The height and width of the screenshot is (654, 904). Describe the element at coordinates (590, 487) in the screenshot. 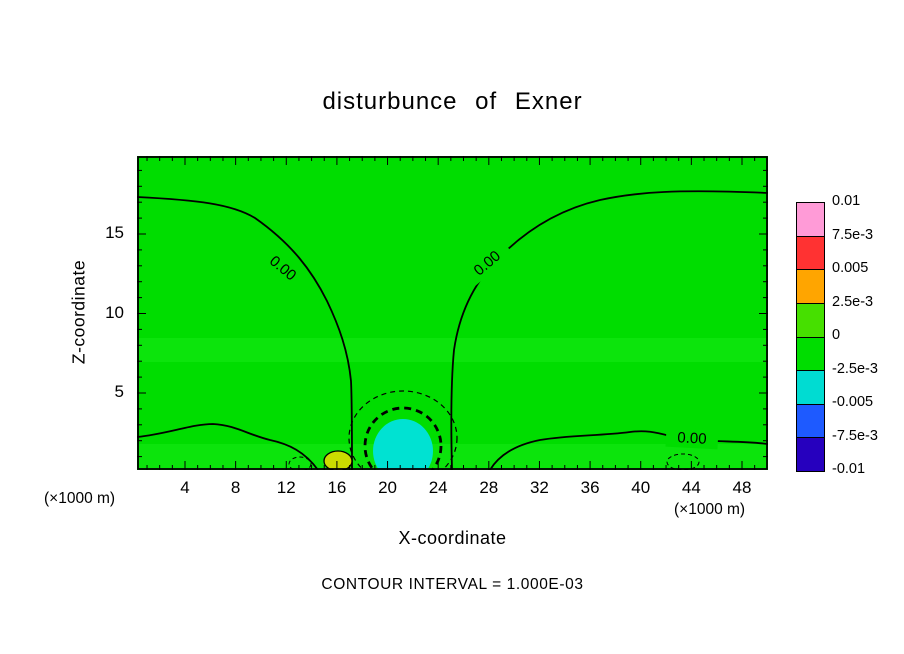

I see `x-tick-label: 36` at that location.